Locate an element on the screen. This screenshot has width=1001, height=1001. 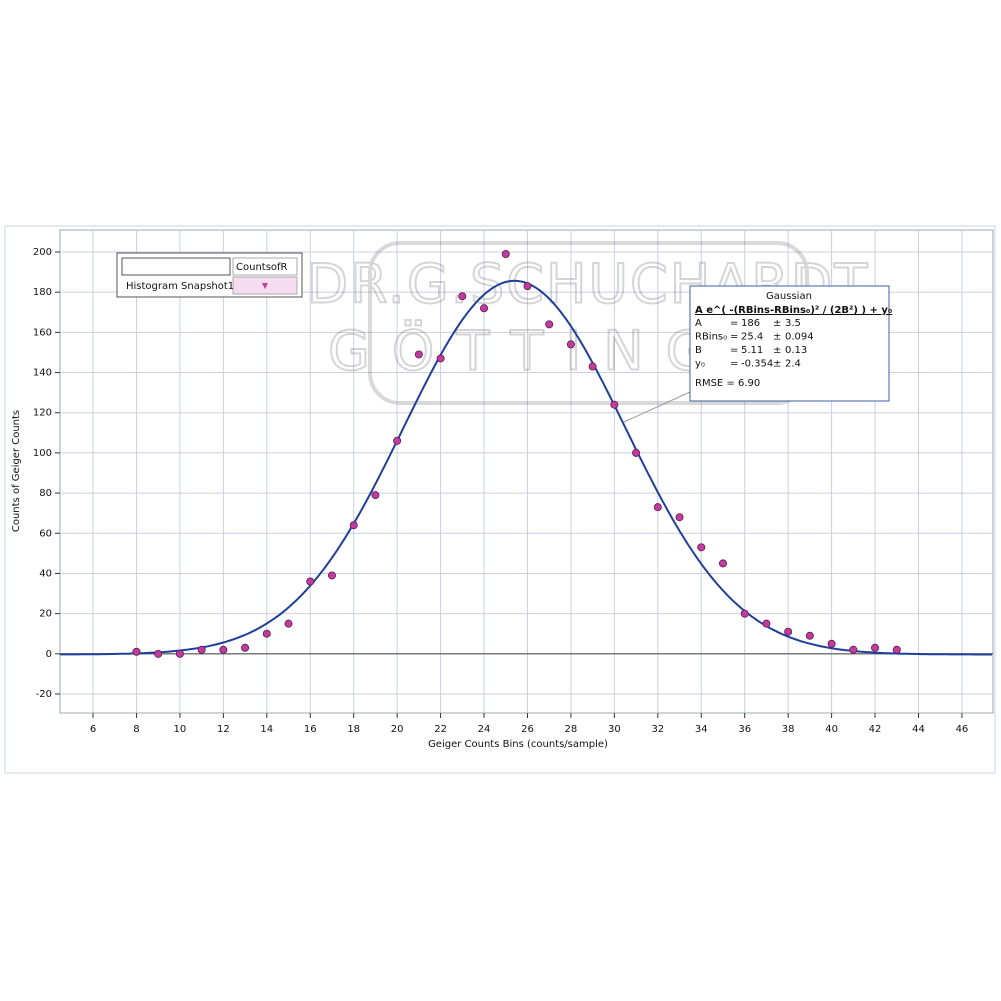
x-tick-label: 36 is located at coordinates (744, 729).